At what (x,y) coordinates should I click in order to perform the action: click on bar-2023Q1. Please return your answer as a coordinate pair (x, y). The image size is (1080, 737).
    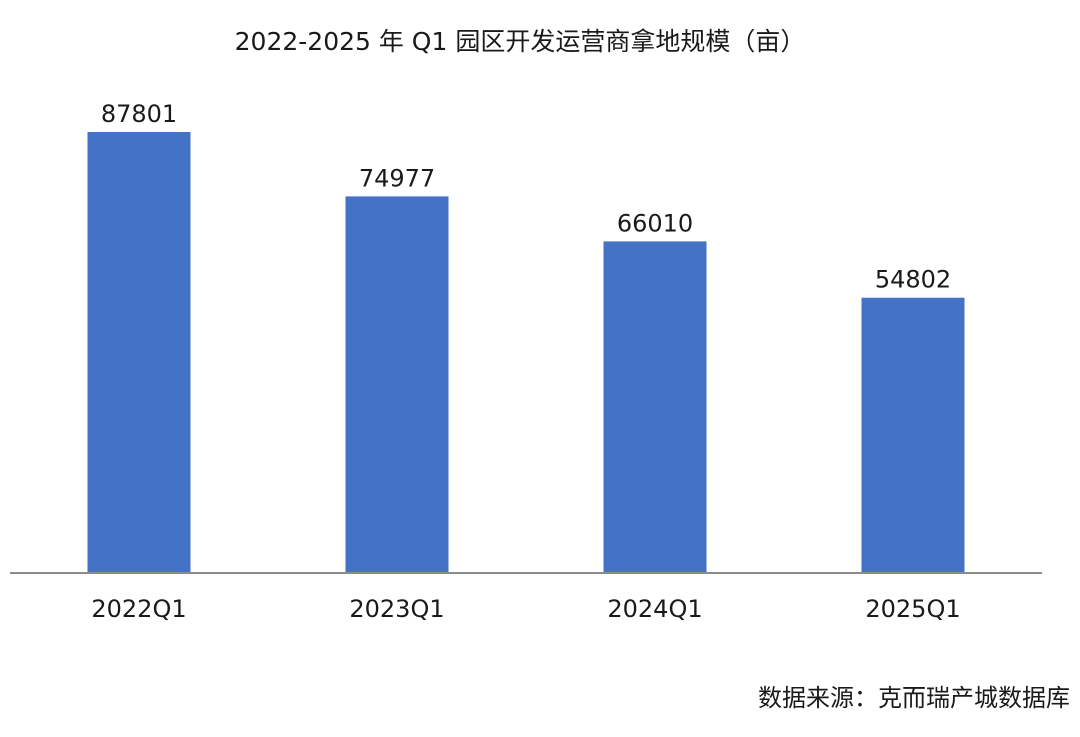
    Looking at the image, I should click on (397, 384).